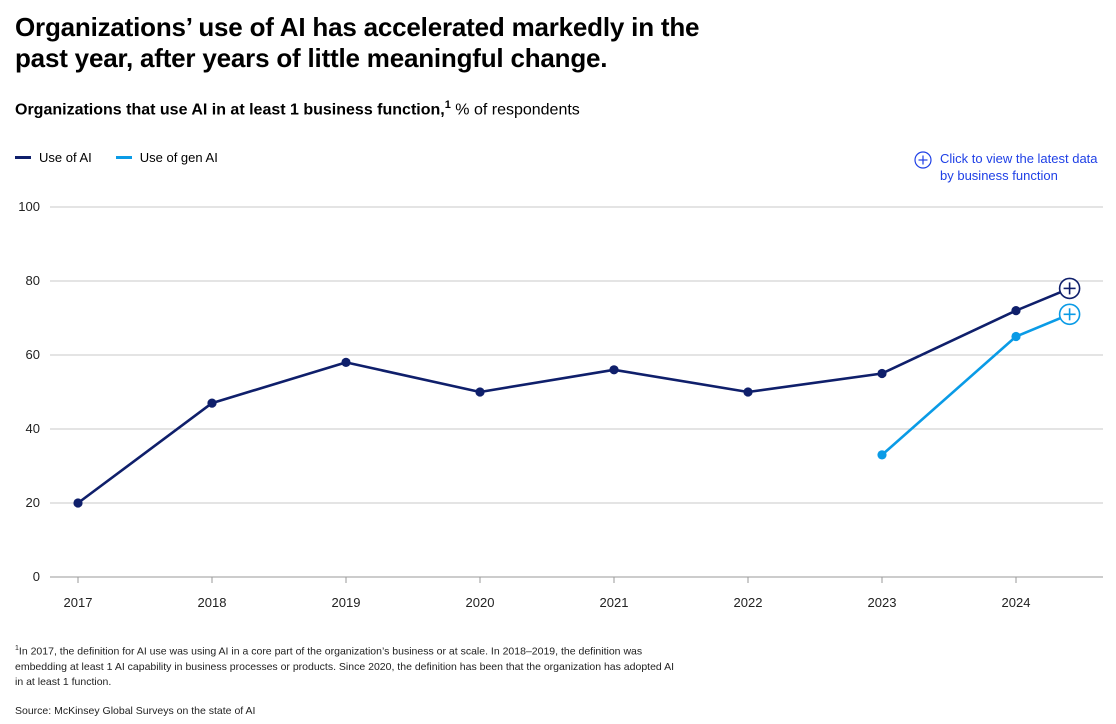 This screenshot has width=1116, height=724. I want to click on legend-swatch-genai, so click(123, 157).